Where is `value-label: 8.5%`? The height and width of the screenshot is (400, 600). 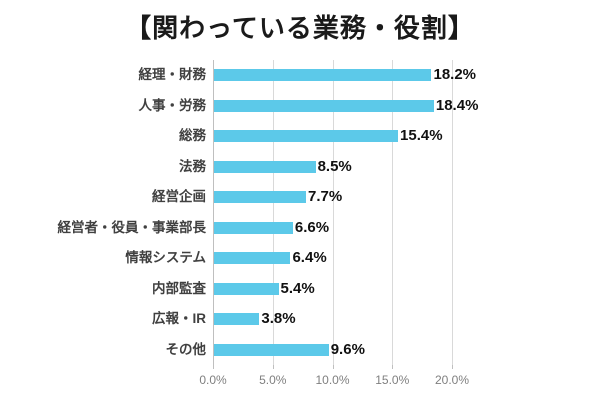 value-label: 8.5% is located at coordinates (334, 166).